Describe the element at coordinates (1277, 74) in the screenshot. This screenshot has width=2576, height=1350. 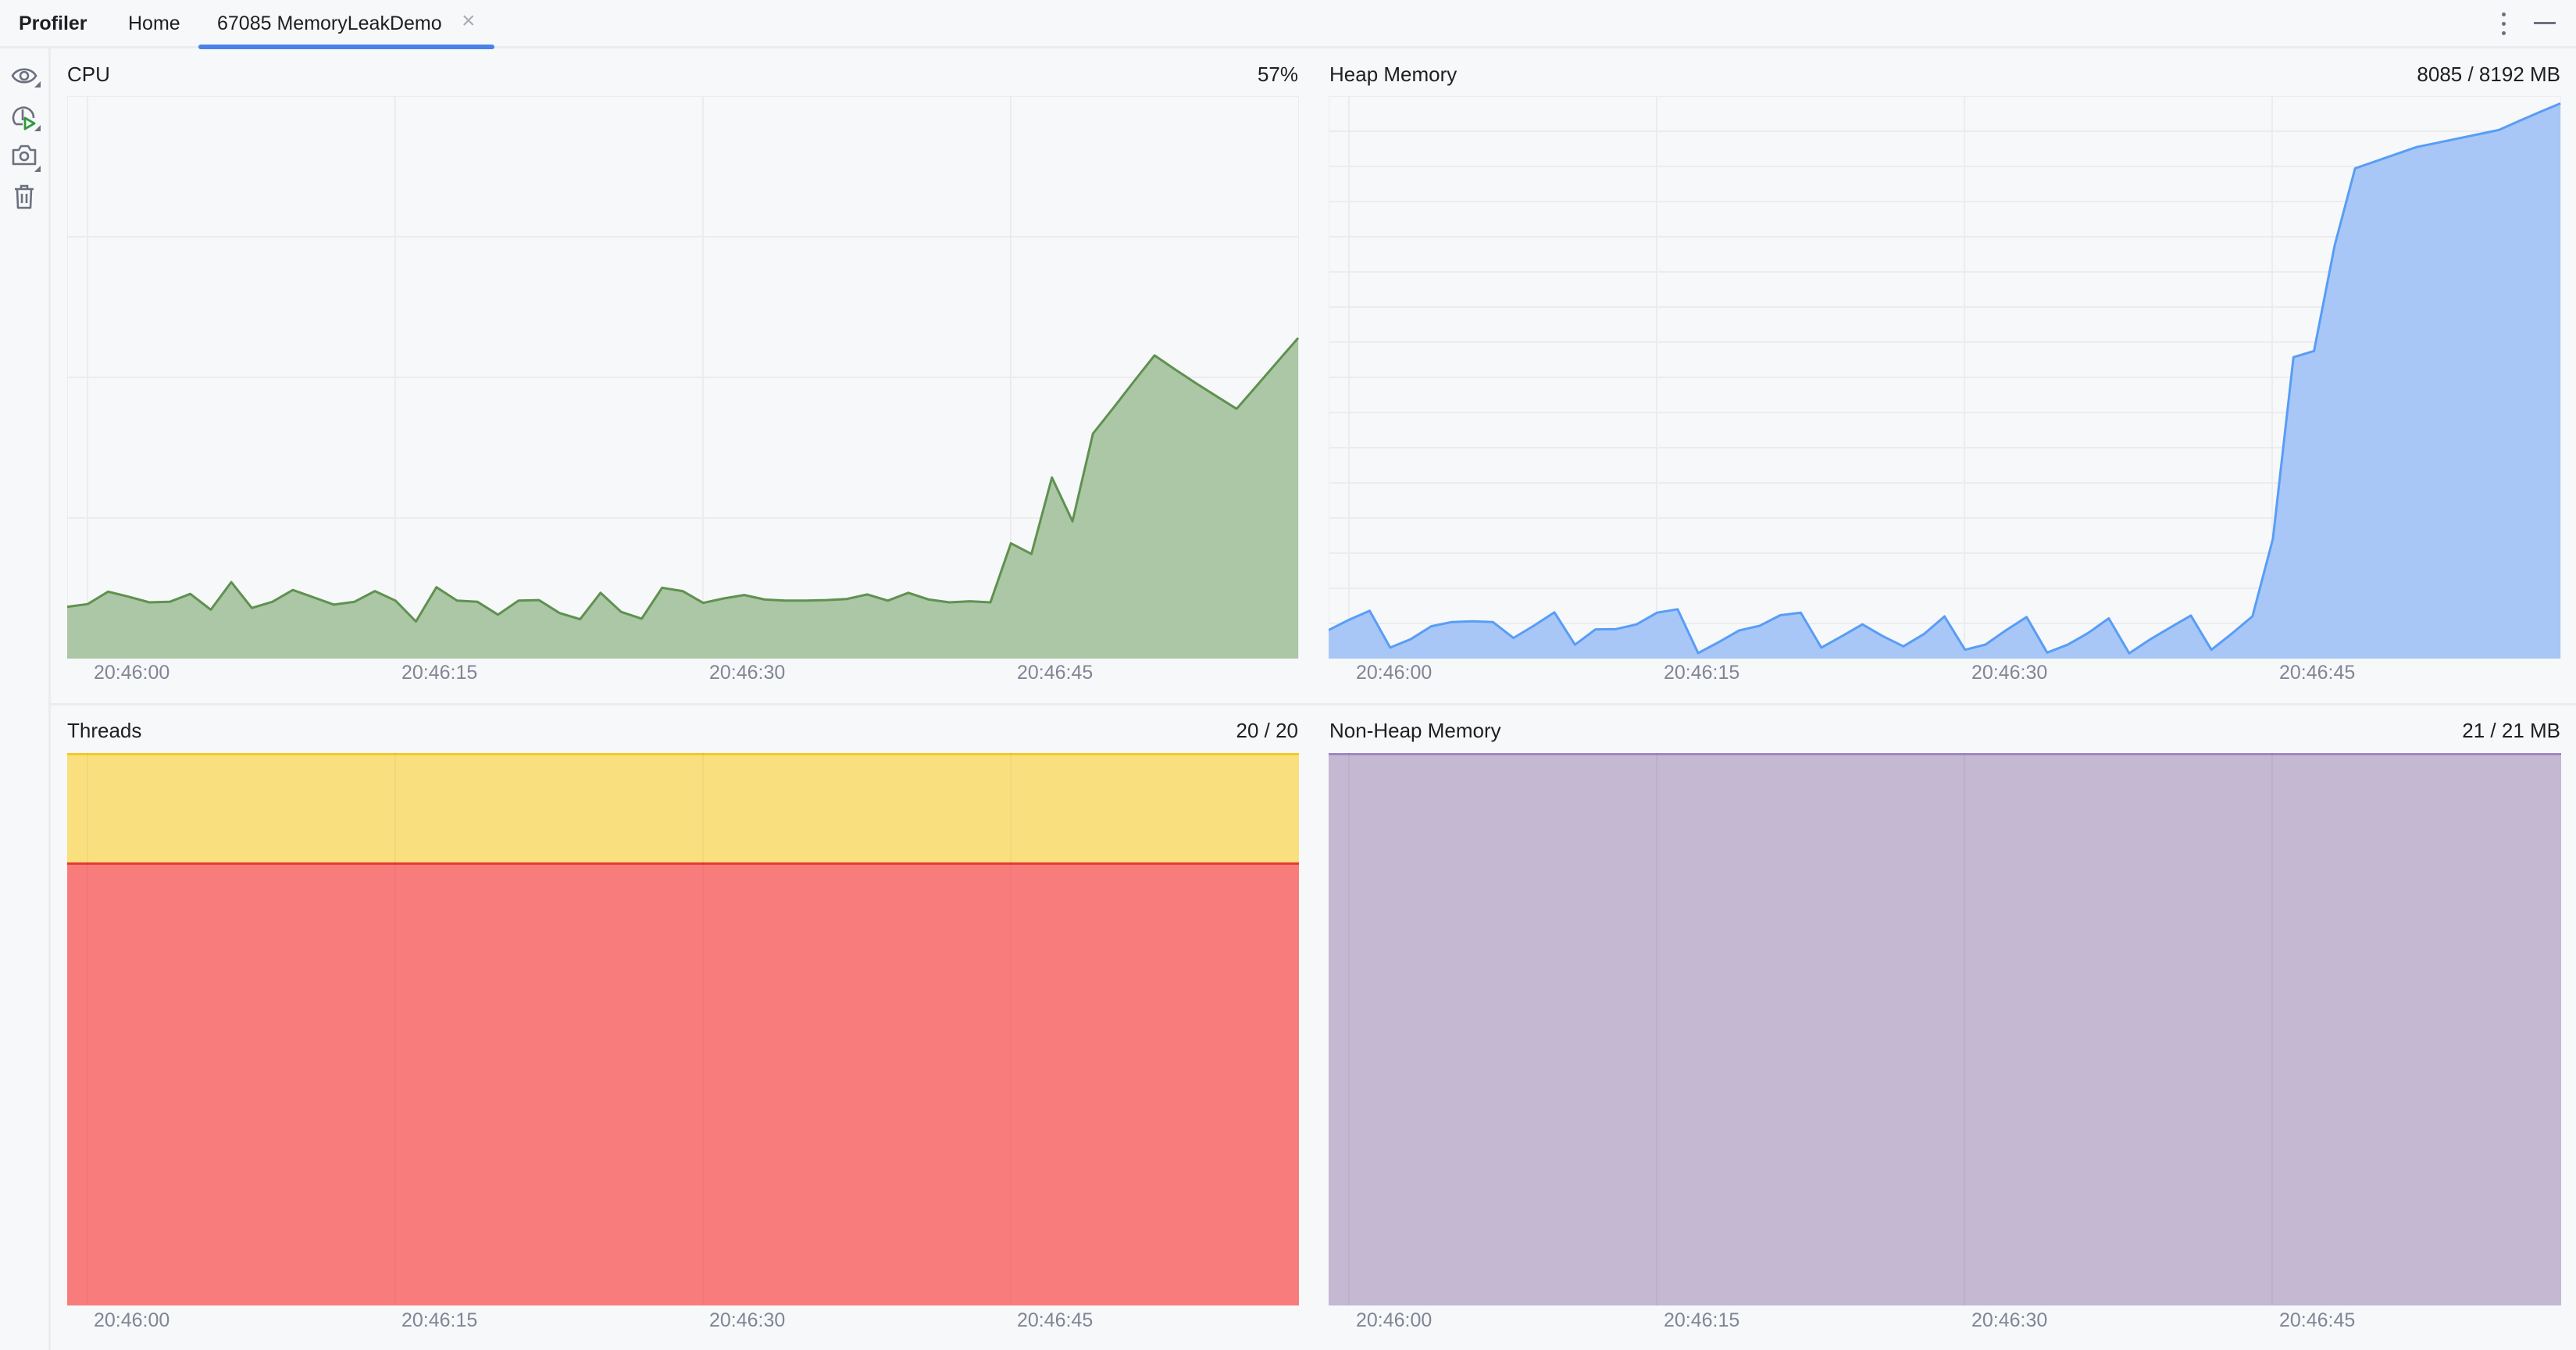
I see `cpu-value: 57%` at that location.